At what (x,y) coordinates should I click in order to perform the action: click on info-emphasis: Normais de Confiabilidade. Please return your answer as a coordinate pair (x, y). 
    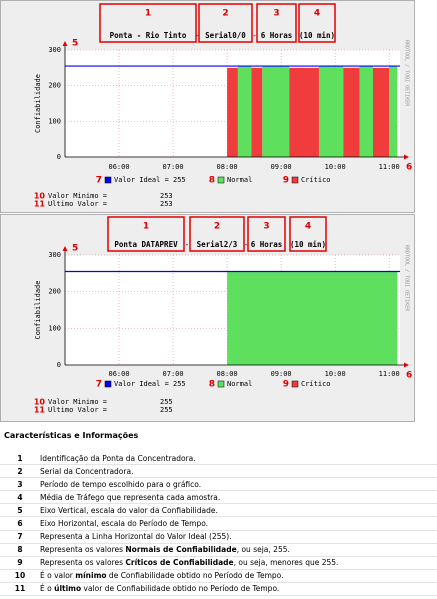
    Looking at the image, I should click on (181, 550).